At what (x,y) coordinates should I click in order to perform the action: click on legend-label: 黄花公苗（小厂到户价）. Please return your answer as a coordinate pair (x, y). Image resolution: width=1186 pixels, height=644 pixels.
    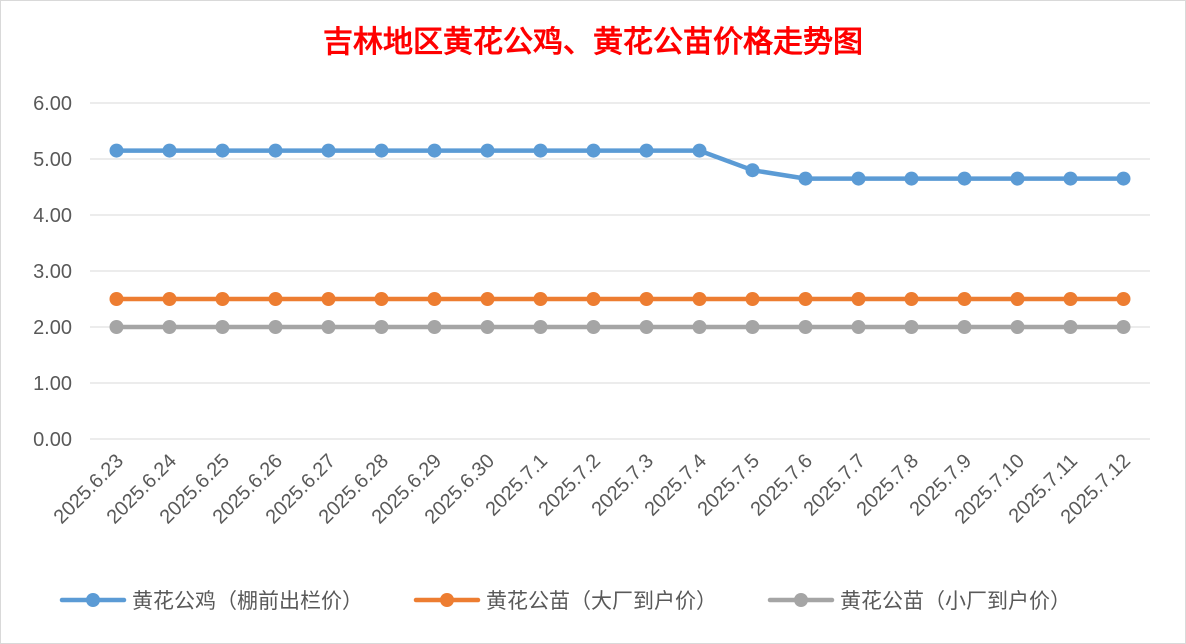
    Looking at the image, I should click on (955, 601).